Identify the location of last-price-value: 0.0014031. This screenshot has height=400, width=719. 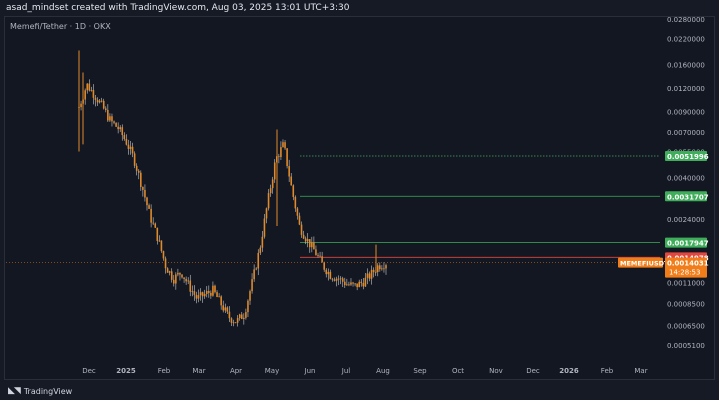
(688, 264).